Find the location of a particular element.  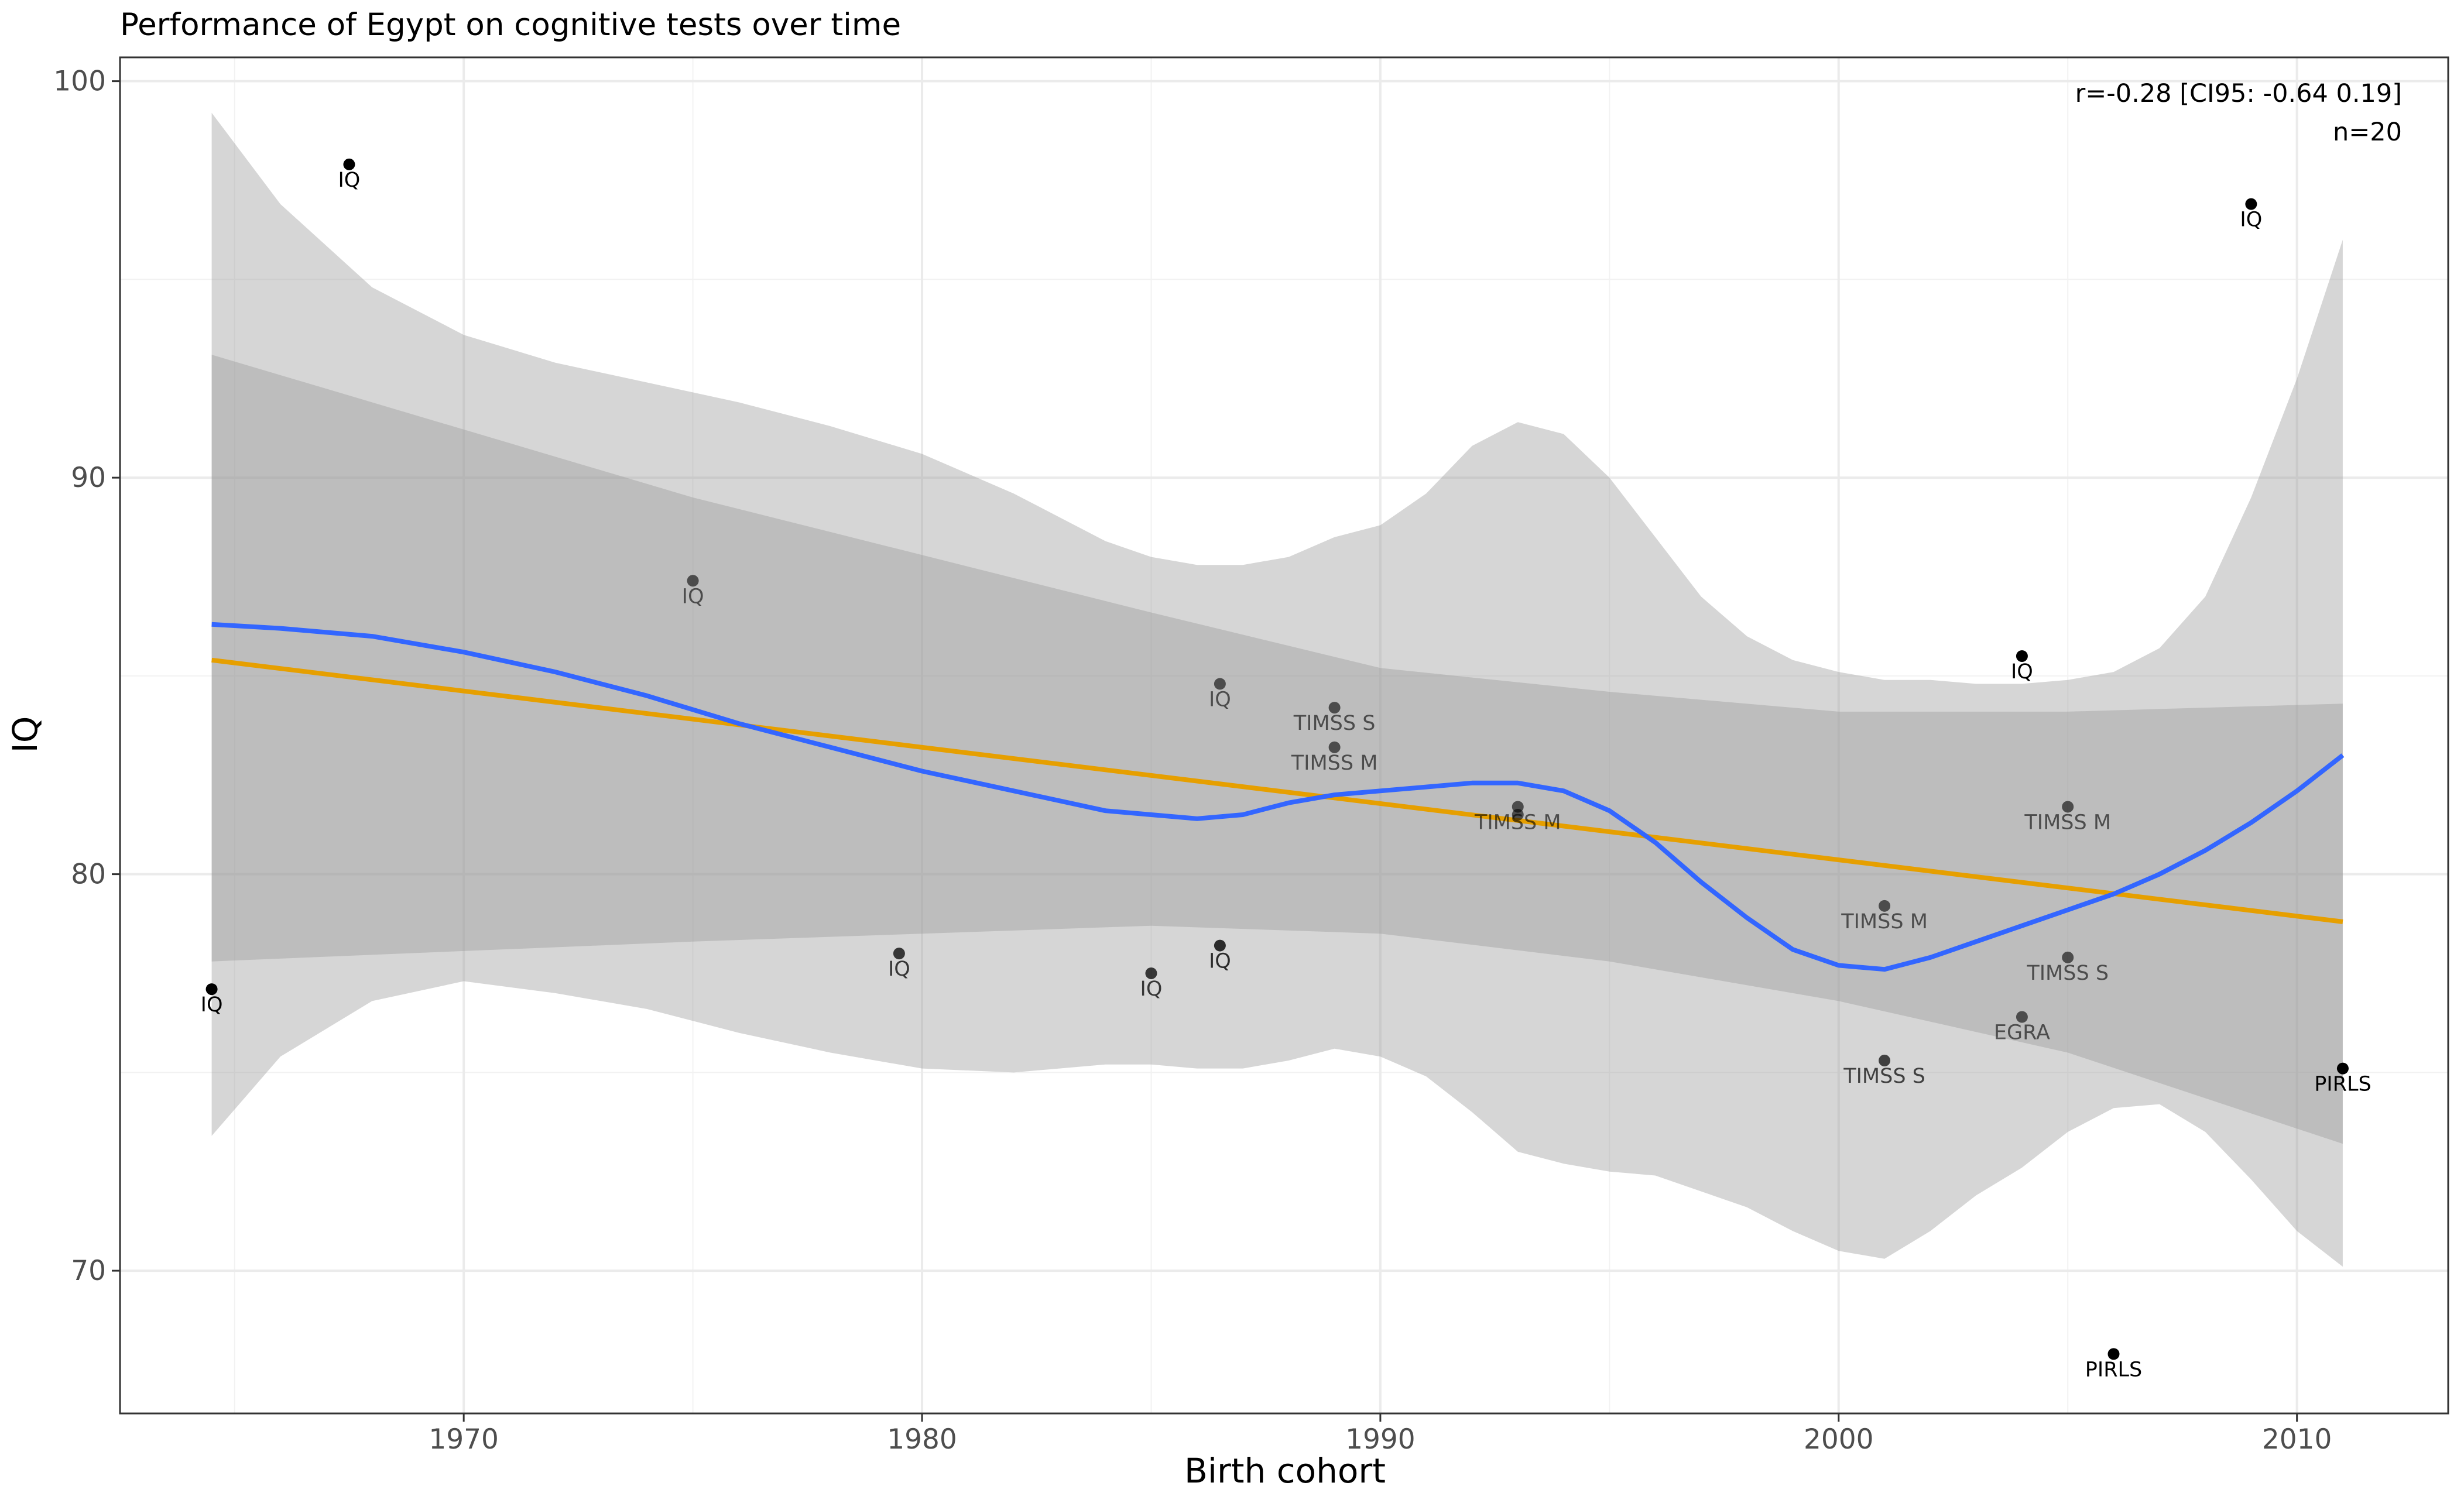

correlation-annotation: r=-0.28 [CI95: -0.64 0.19] n=20 is located at coordinates (2238, 113).